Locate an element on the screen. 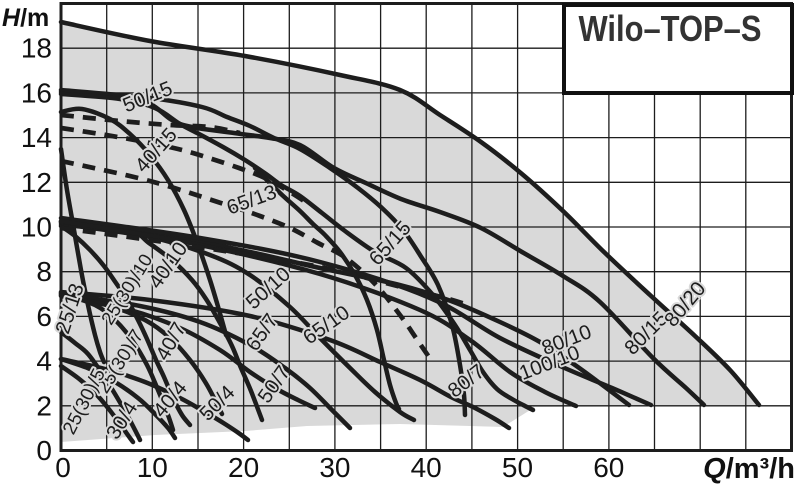 This screenshot has height=488, width=800. svg-text: 18 is located at coordinates (36, 48).